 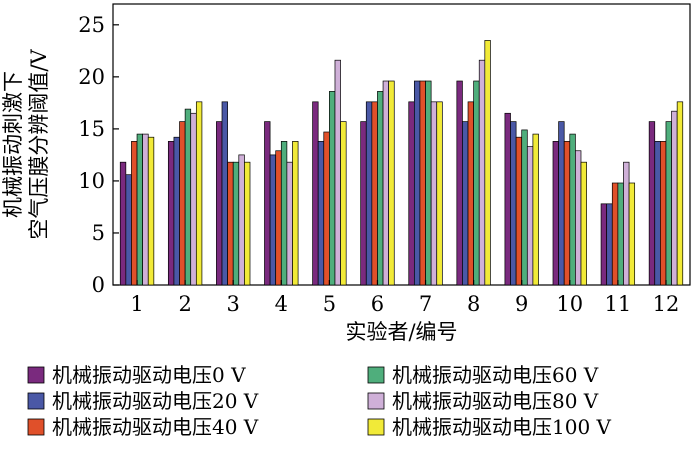 I want to click on x-tick-label: 5, so click(x=329, y=304).